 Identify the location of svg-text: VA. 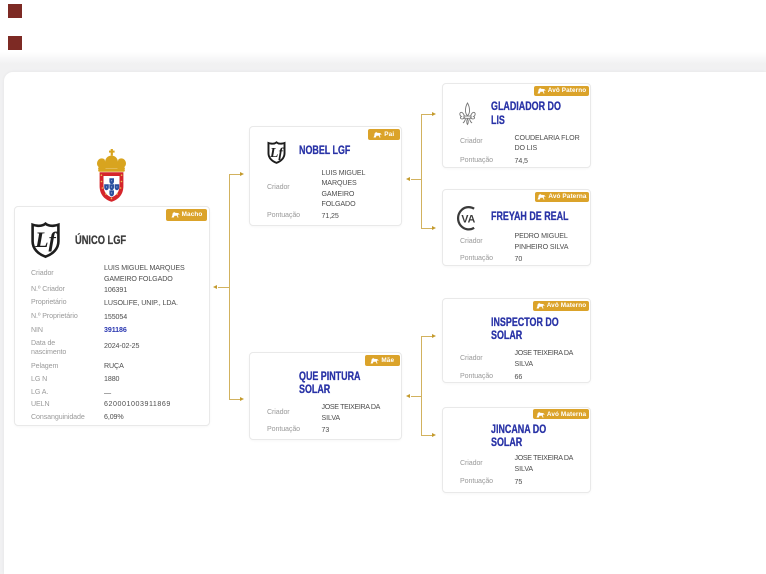
(468, 219).